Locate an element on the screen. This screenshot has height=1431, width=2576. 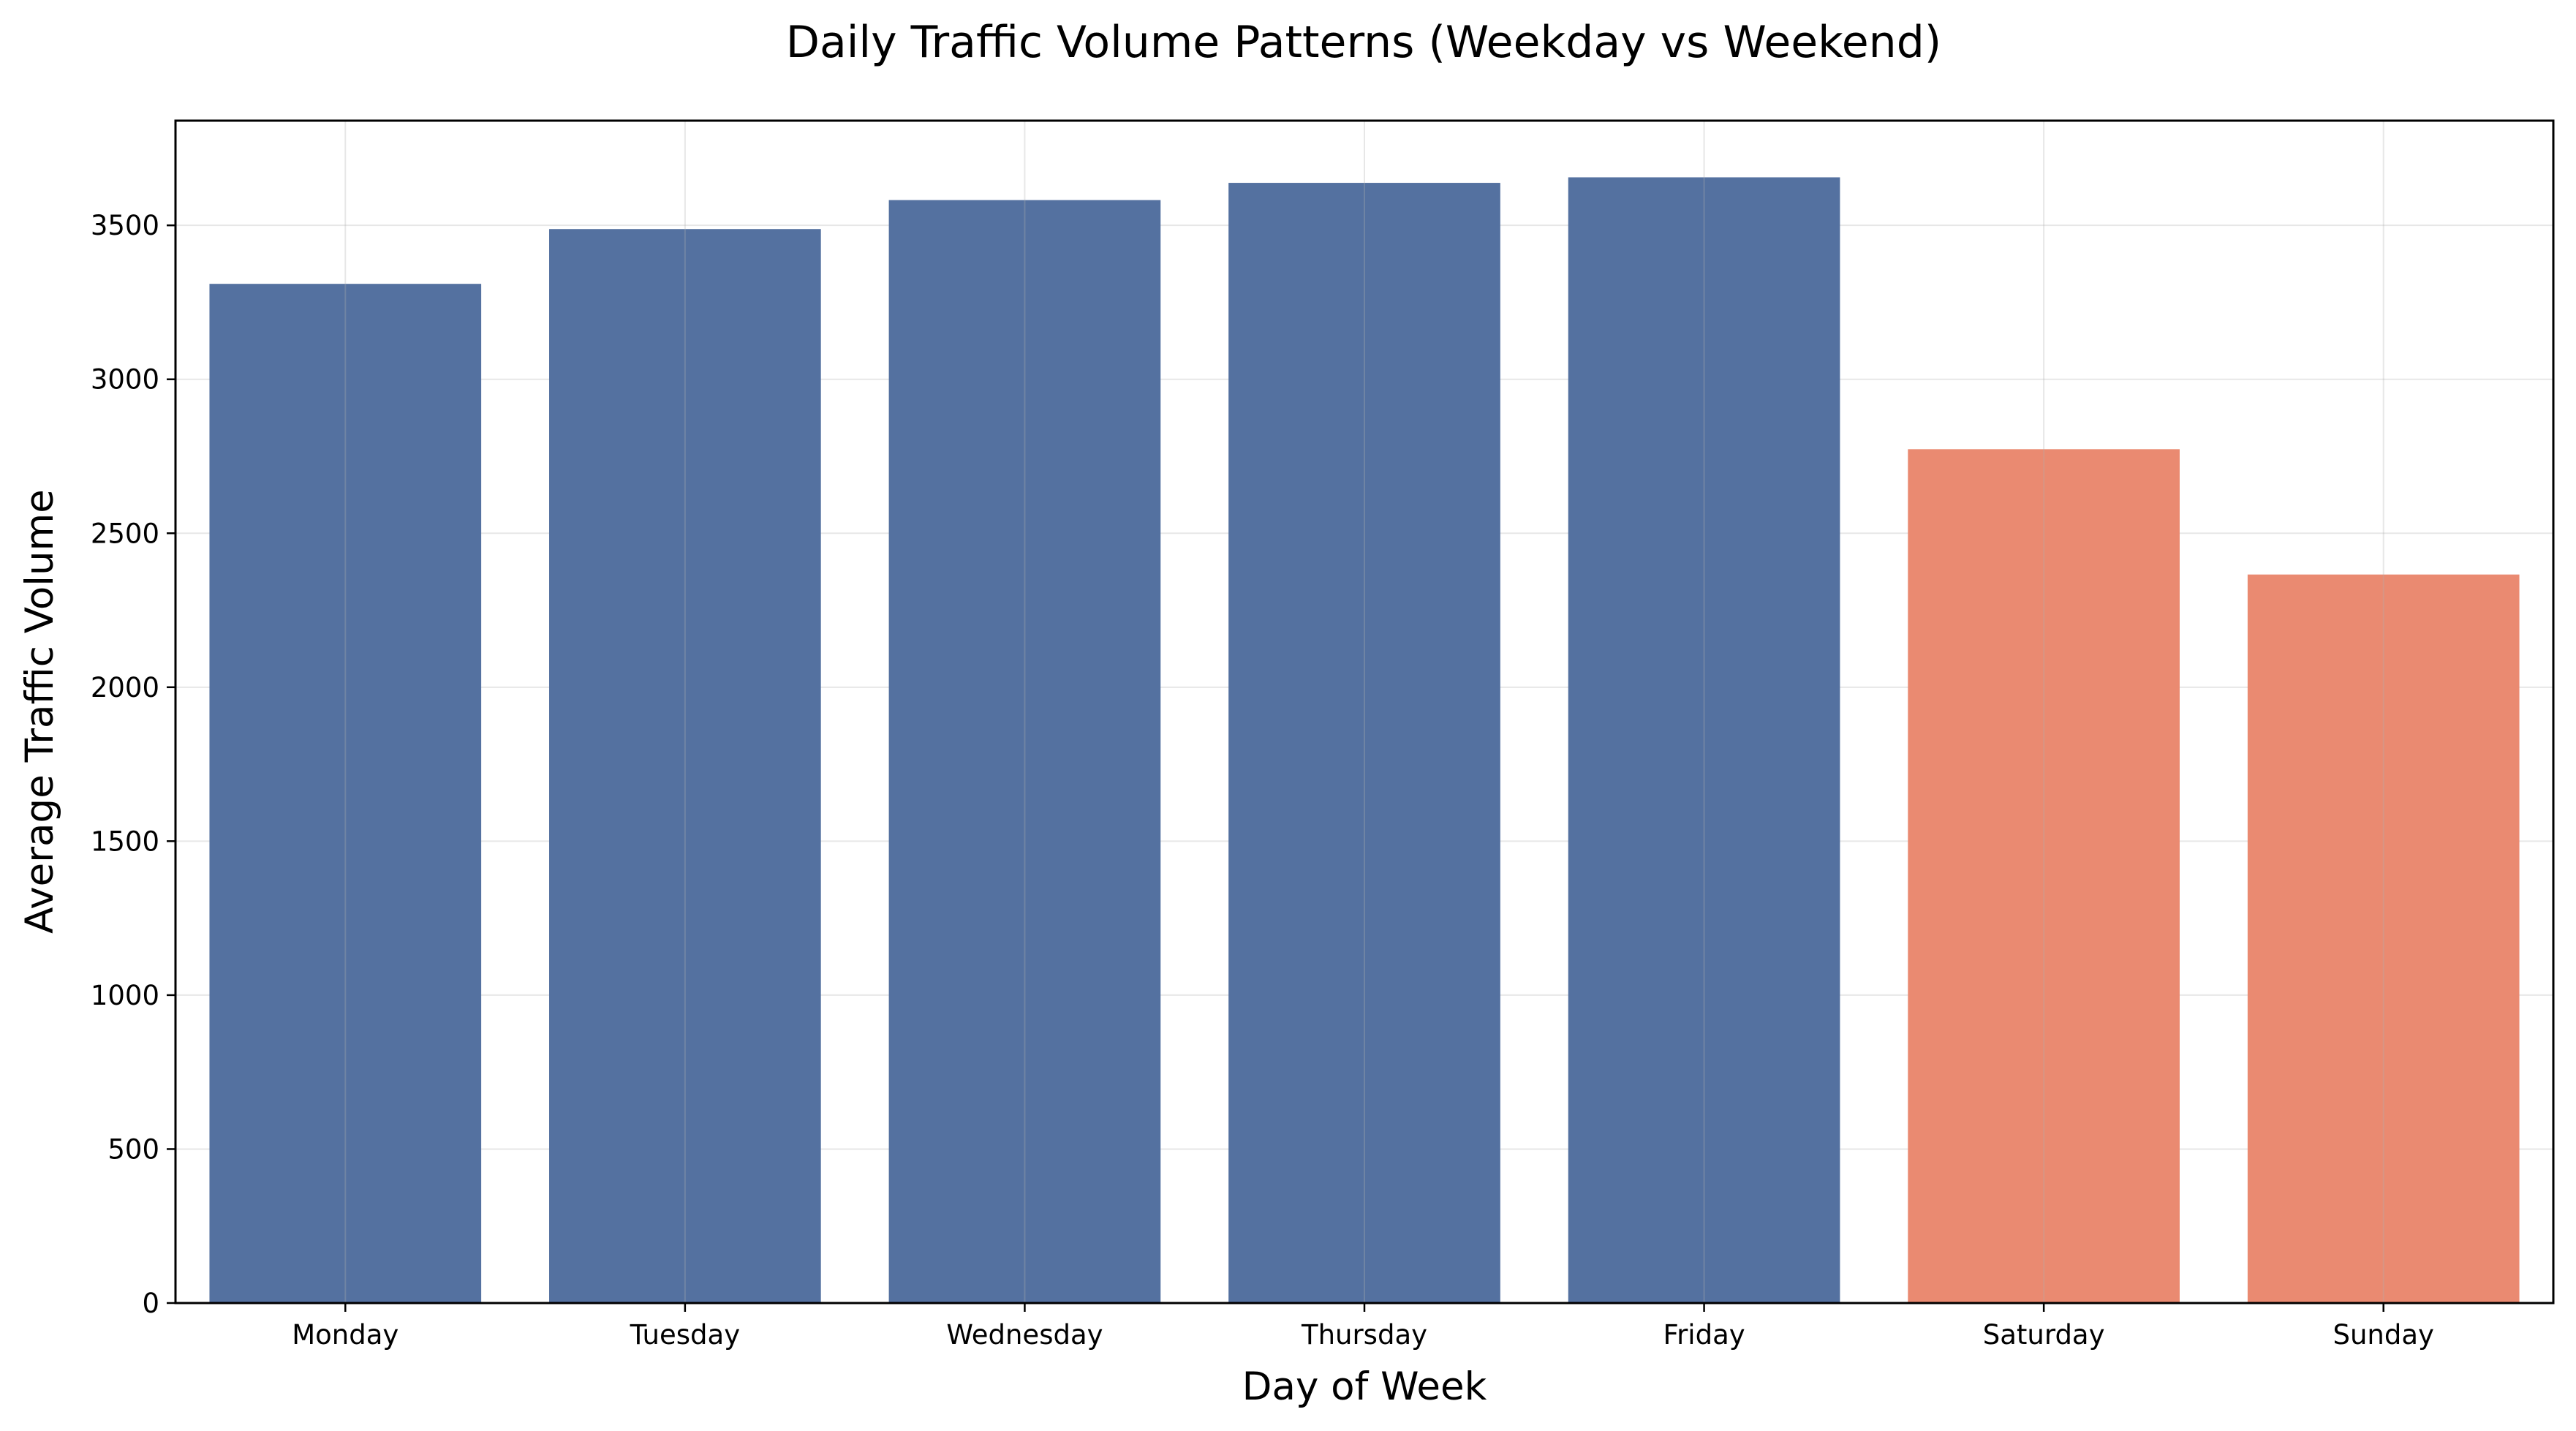
bar-sunday is located at coordinates (2383, 938).